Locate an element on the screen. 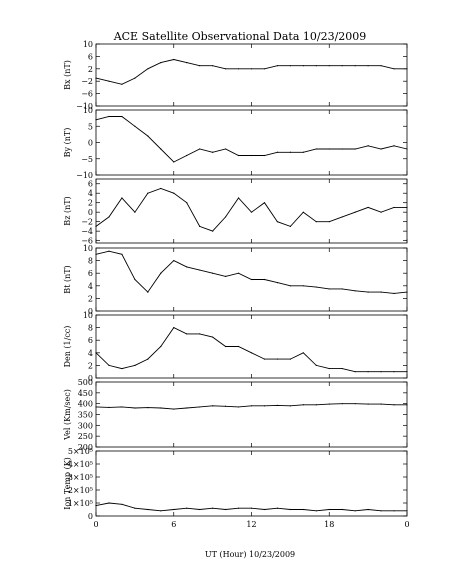  y-axis-label: Den (1/cc) is located at coordinates (67, 347).